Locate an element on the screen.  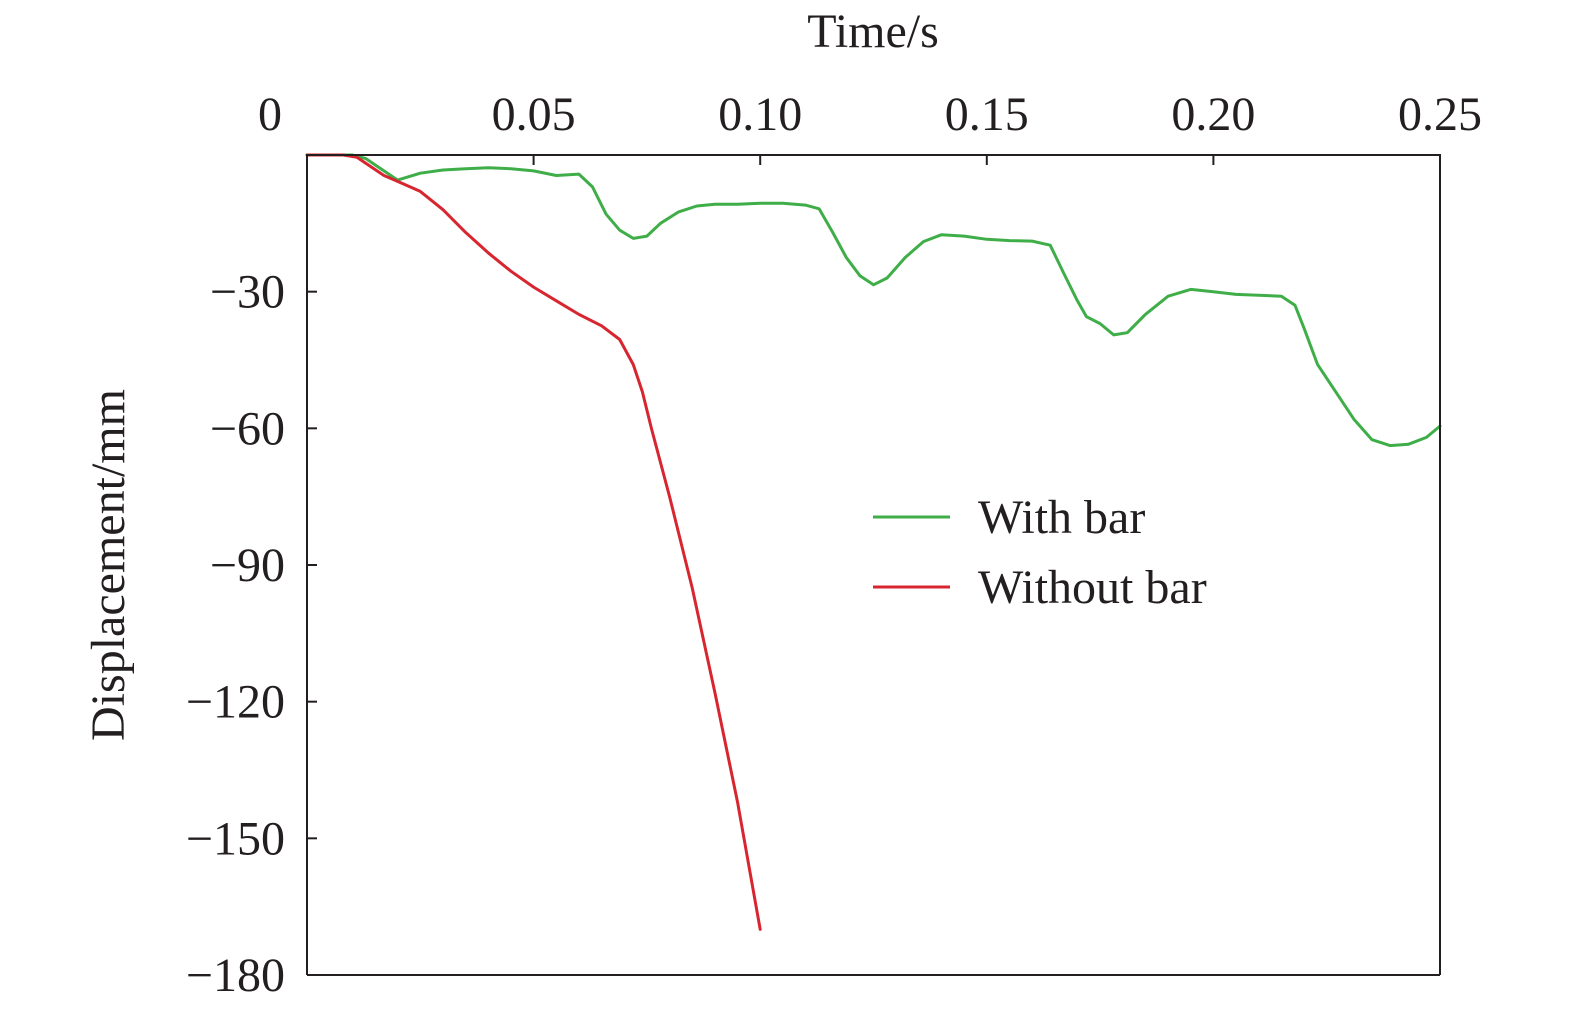
y-axis-title: Displacement/mm is located at coordinates (108, 565).